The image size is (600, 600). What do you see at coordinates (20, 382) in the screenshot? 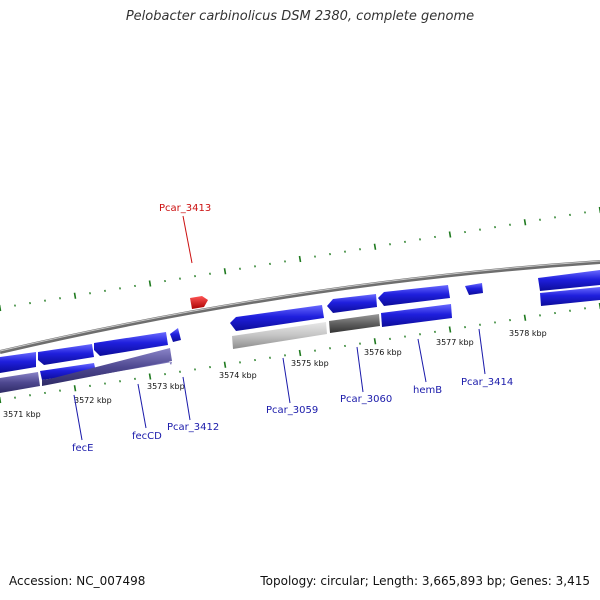
I see `operon-fecE` at bounding box center [20, 382].